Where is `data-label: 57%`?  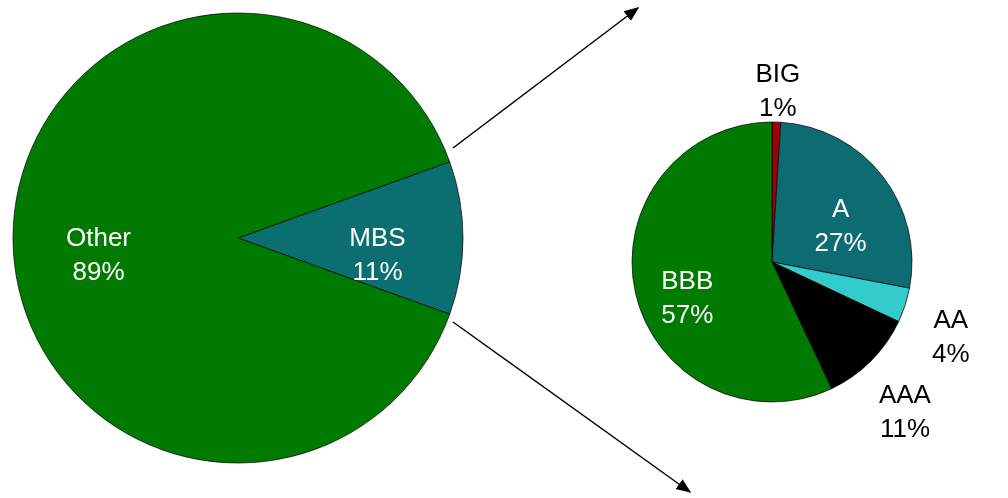 data-label: 57% is located at coordinates (687, 313).